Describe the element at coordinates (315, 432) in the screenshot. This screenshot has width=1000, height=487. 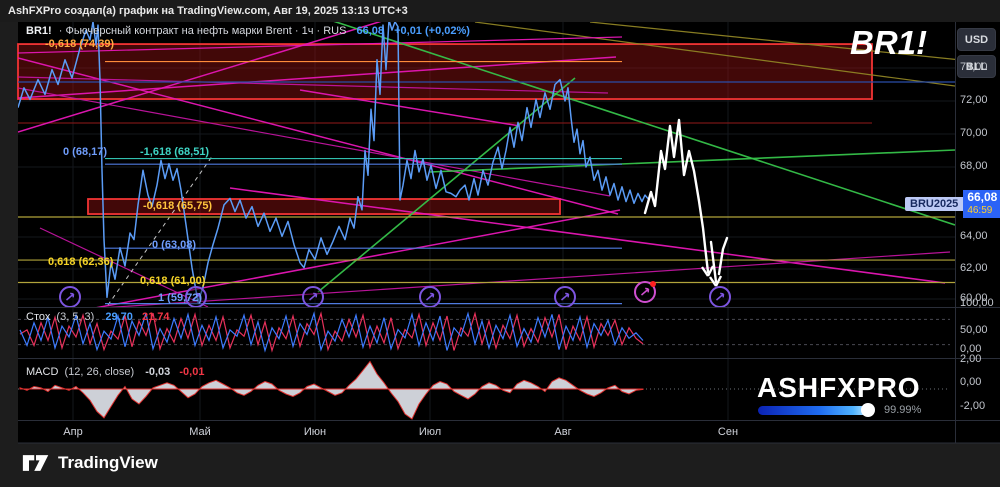
I see `month-label: Июн` at that location.